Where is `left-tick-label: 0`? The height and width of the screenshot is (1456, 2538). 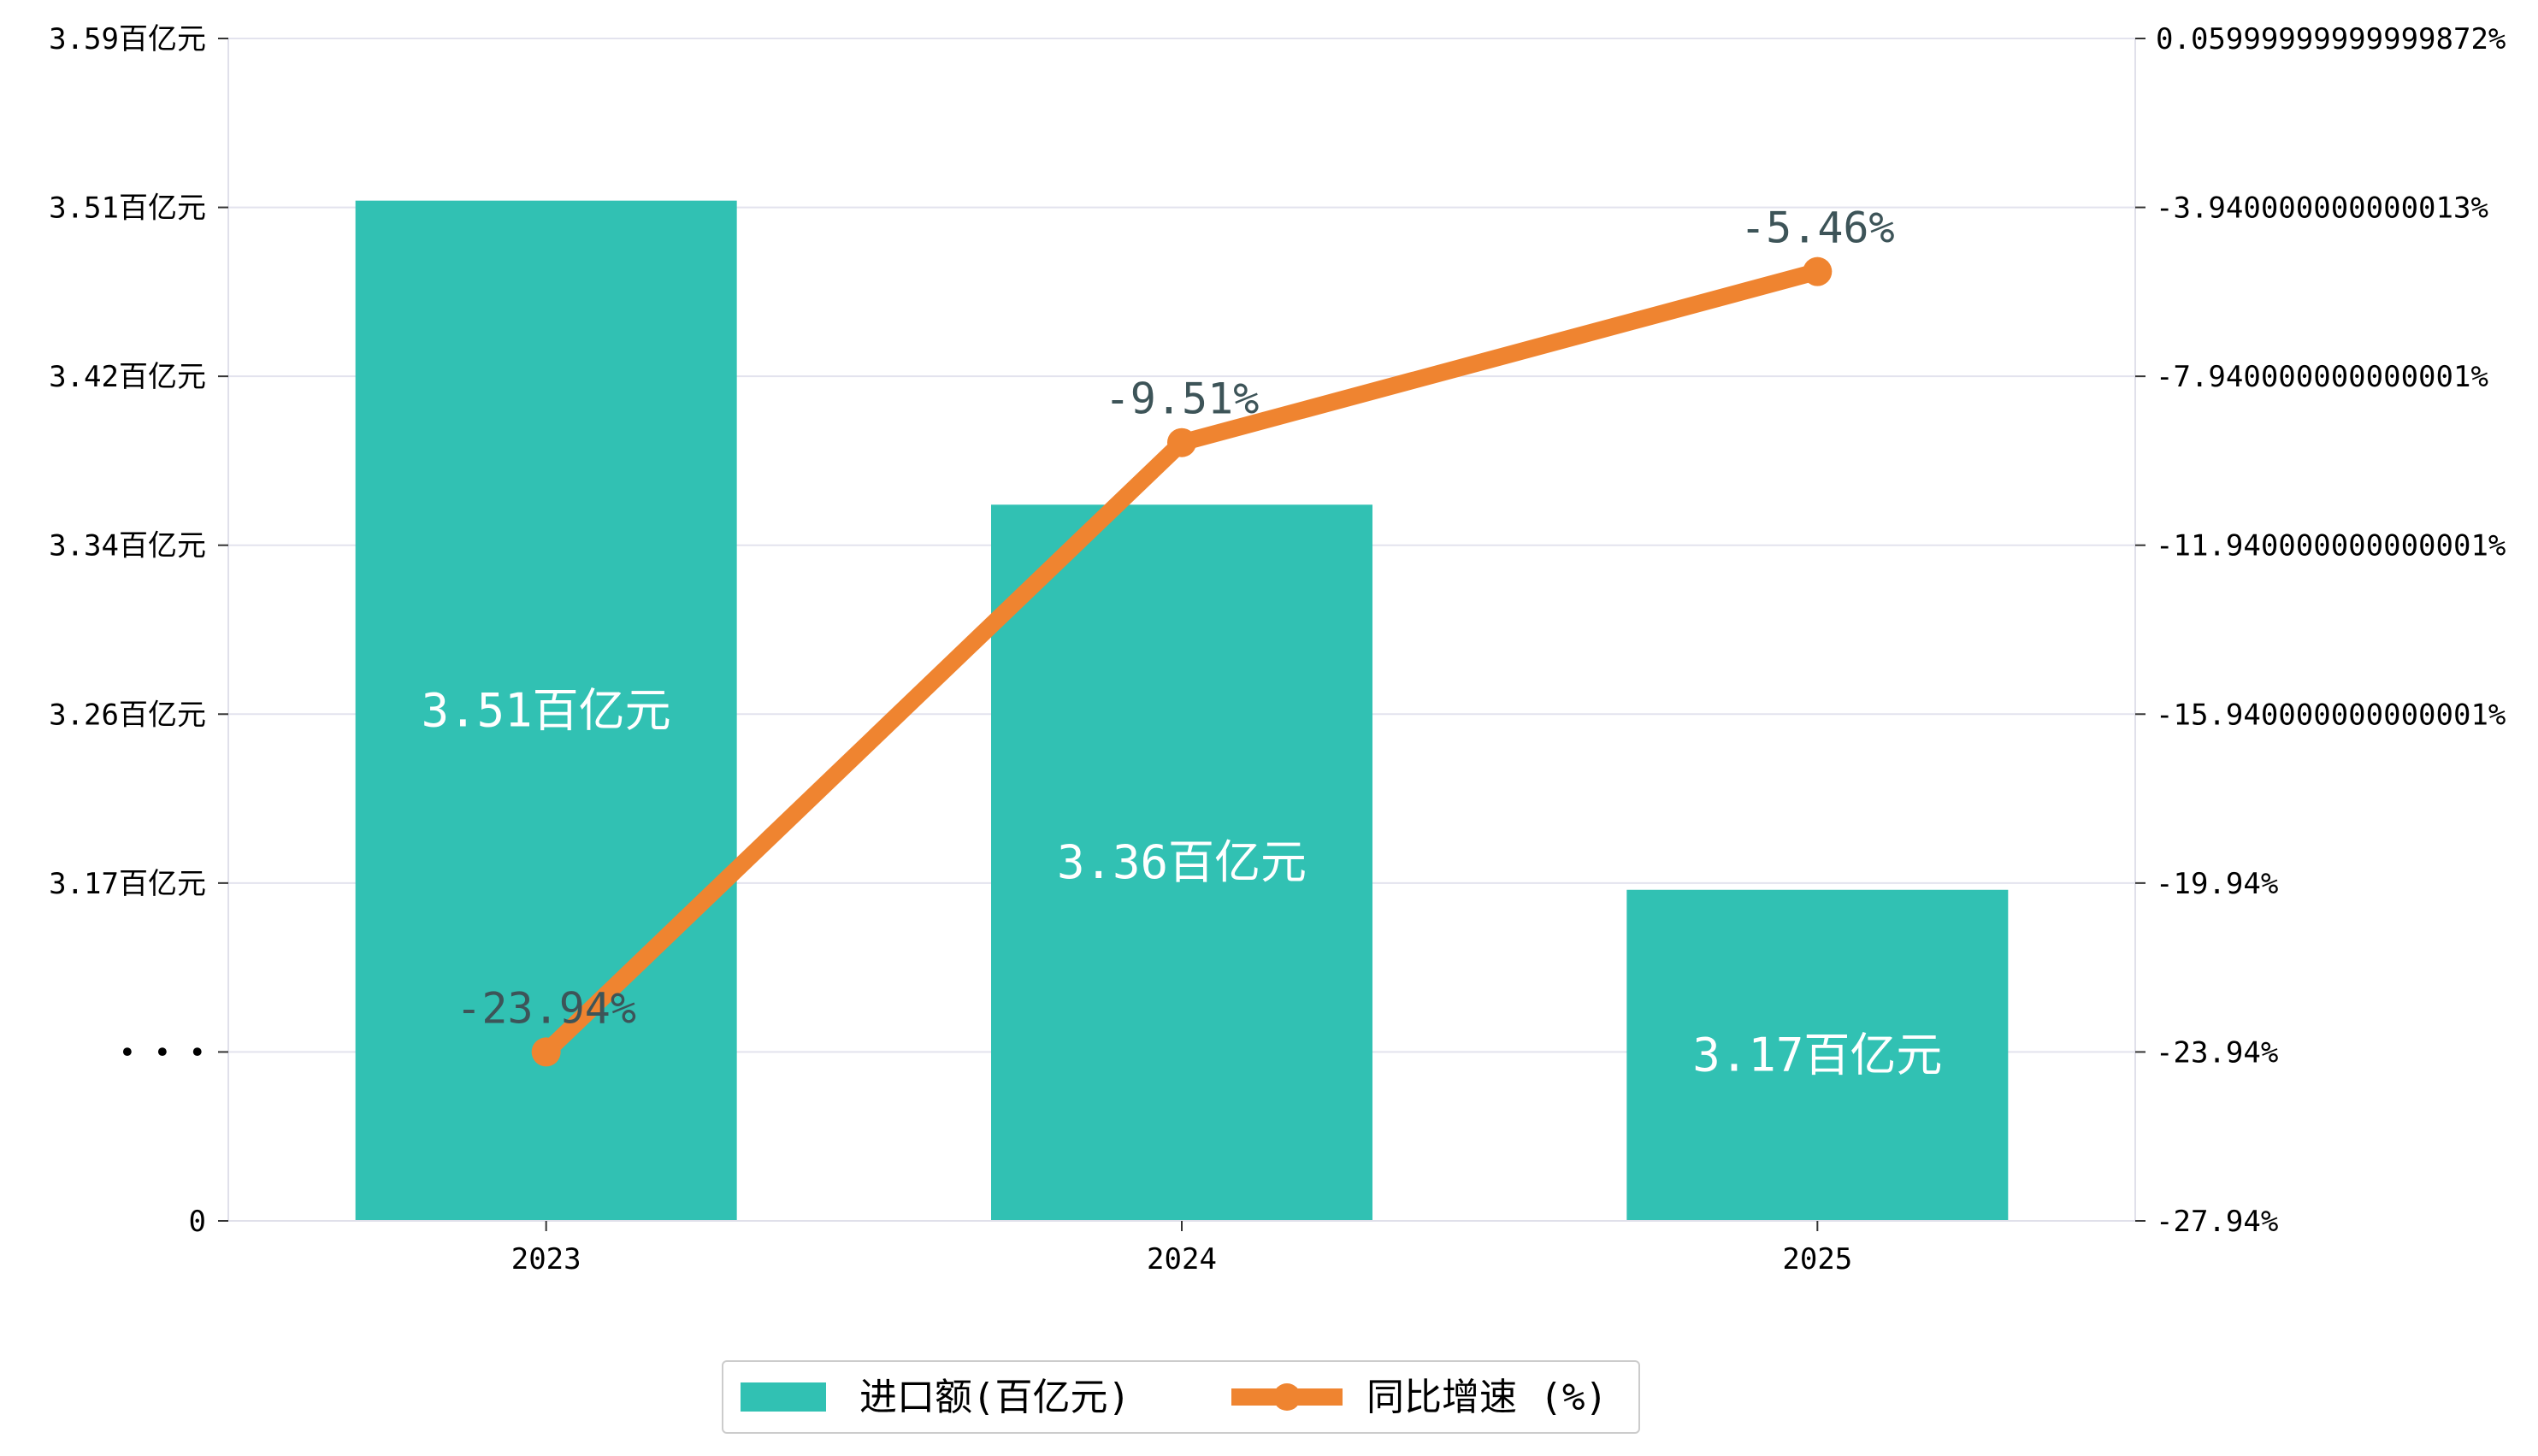
left-tick-label: 0 is located at coordinates (197, 1222).